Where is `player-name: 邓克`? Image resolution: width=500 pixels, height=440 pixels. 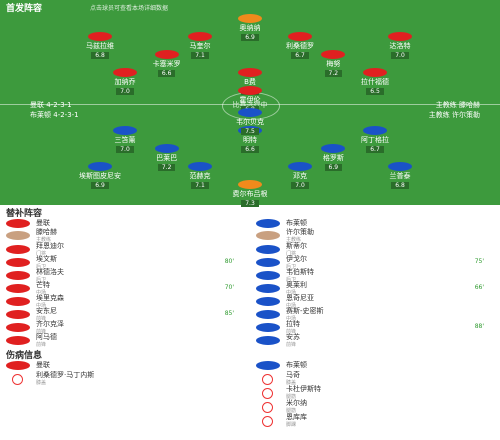 player-name: 邓克 is located at coordinates (300, 176).